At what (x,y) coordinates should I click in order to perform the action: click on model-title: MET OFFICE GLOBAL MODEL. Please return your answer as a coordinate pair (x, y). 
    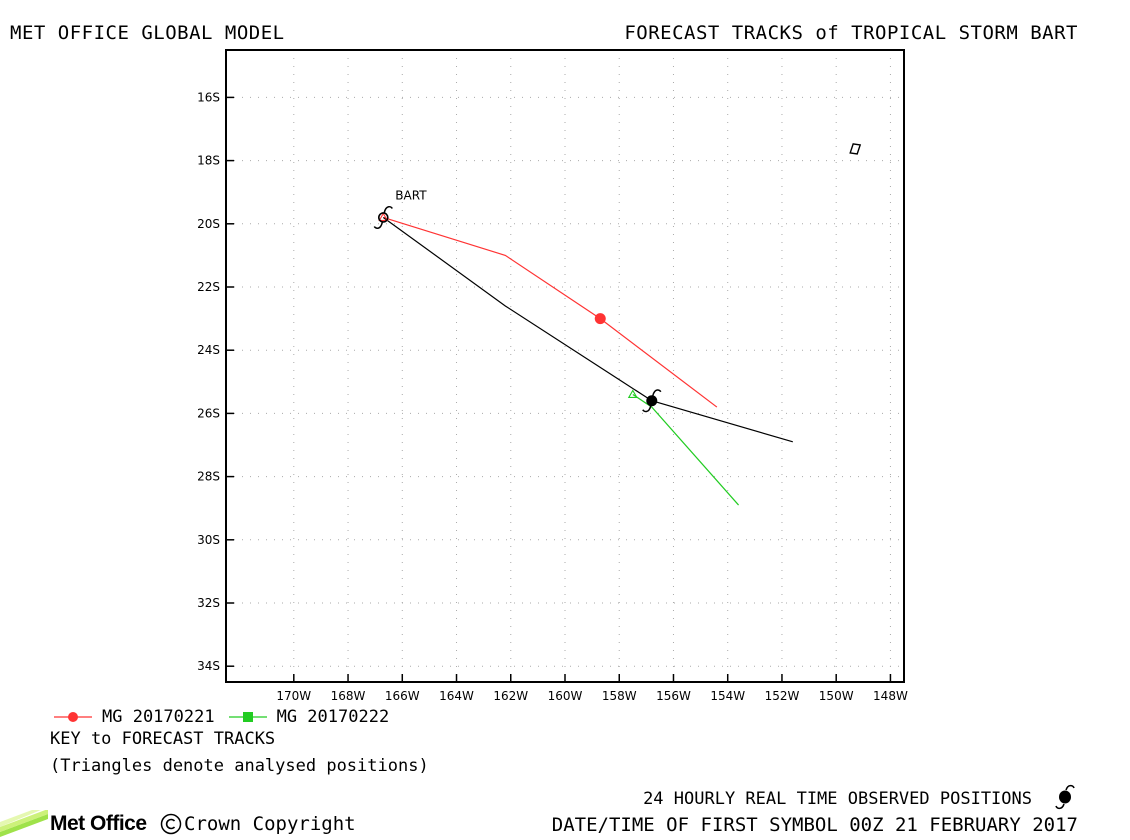
    Looking at the image, I should click on (147, 33).